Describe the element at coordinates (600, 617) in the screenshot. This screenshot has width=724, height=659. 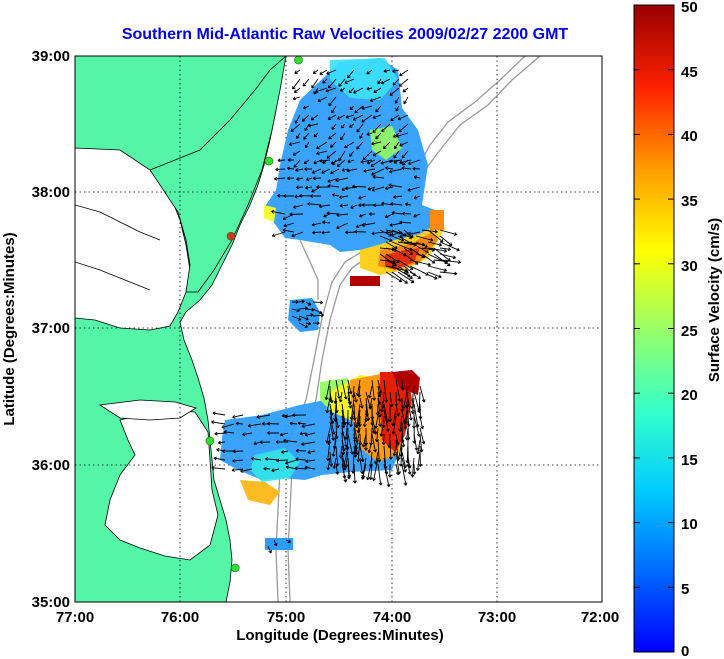
I see `x-tick-label: 72:00` at that location.